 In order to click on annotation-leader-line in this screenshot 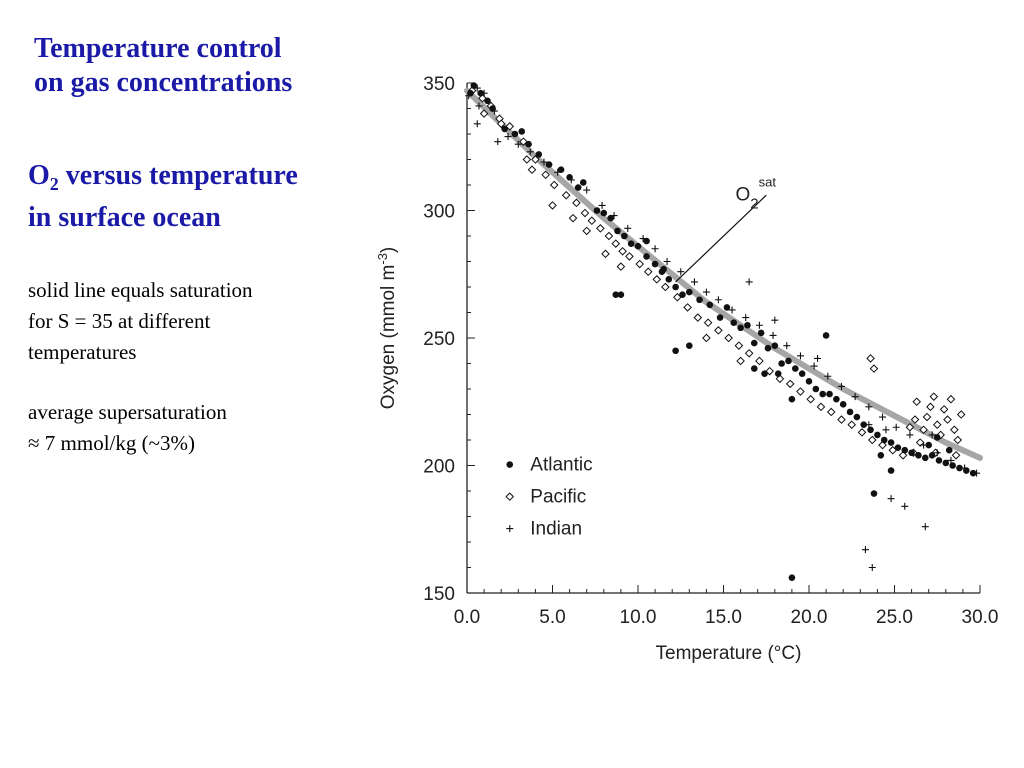, I will do `click(721, 238)`.